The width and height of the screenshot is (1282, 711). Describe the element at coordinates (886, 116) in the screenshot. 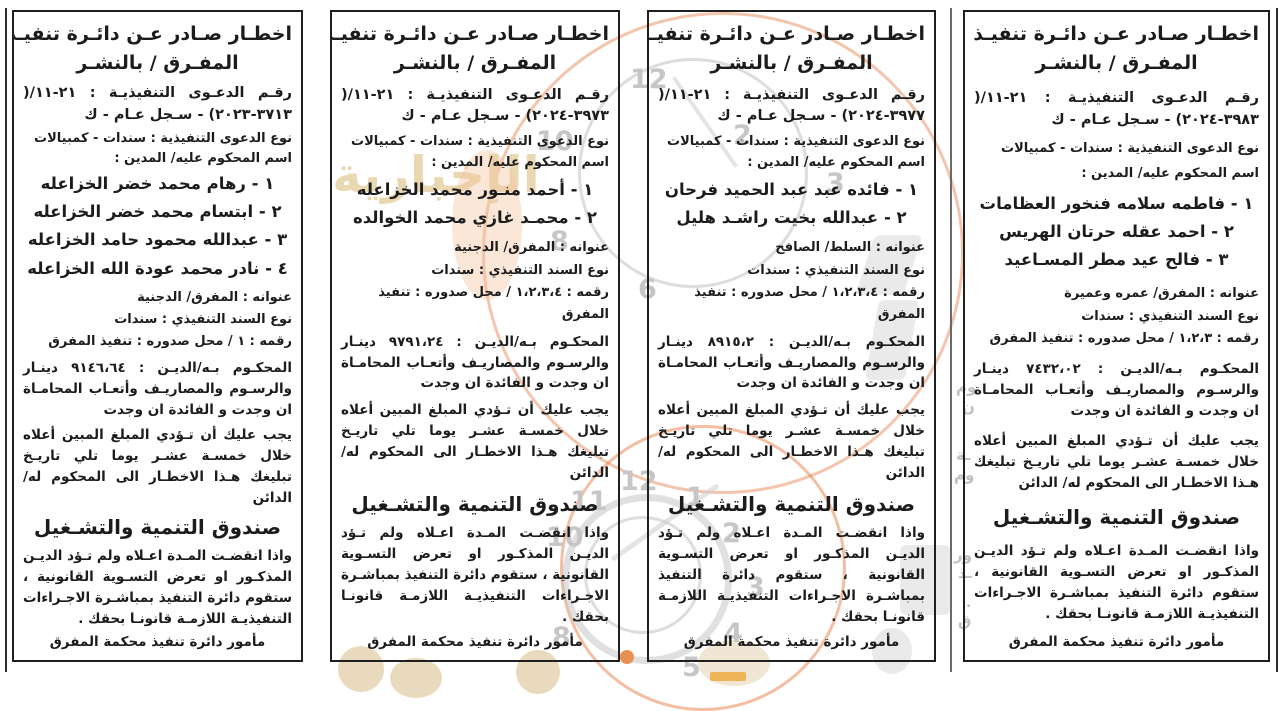

I see `case-number-ref: ٣٩٧٧-٢٠٢٤` at that location.